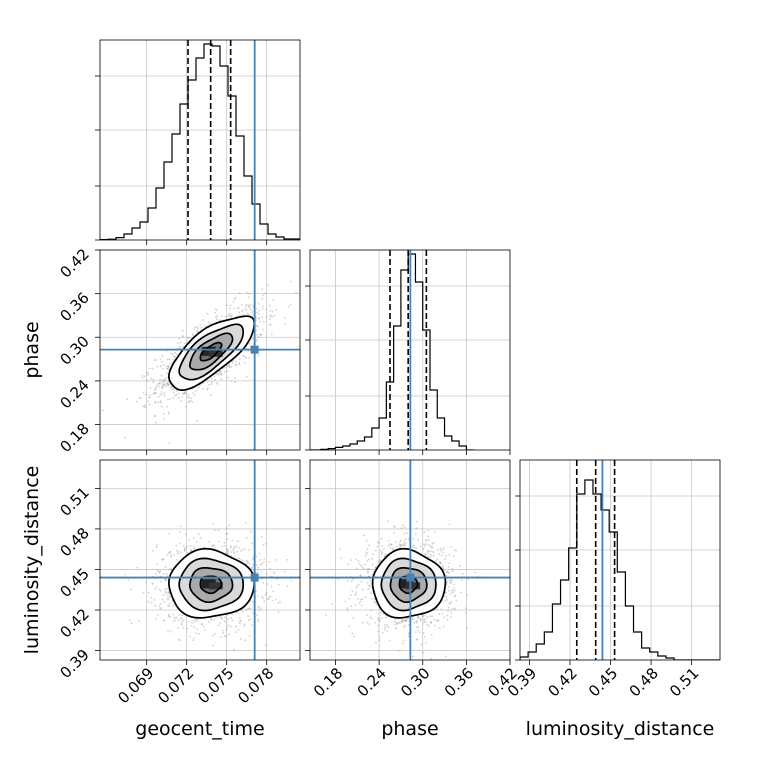 The width and height of the screenshot is (760, 765). What do you see at coordinates (254, 577) in the screenshot?
I see `truth-marker` at bounding box center [254, 577].